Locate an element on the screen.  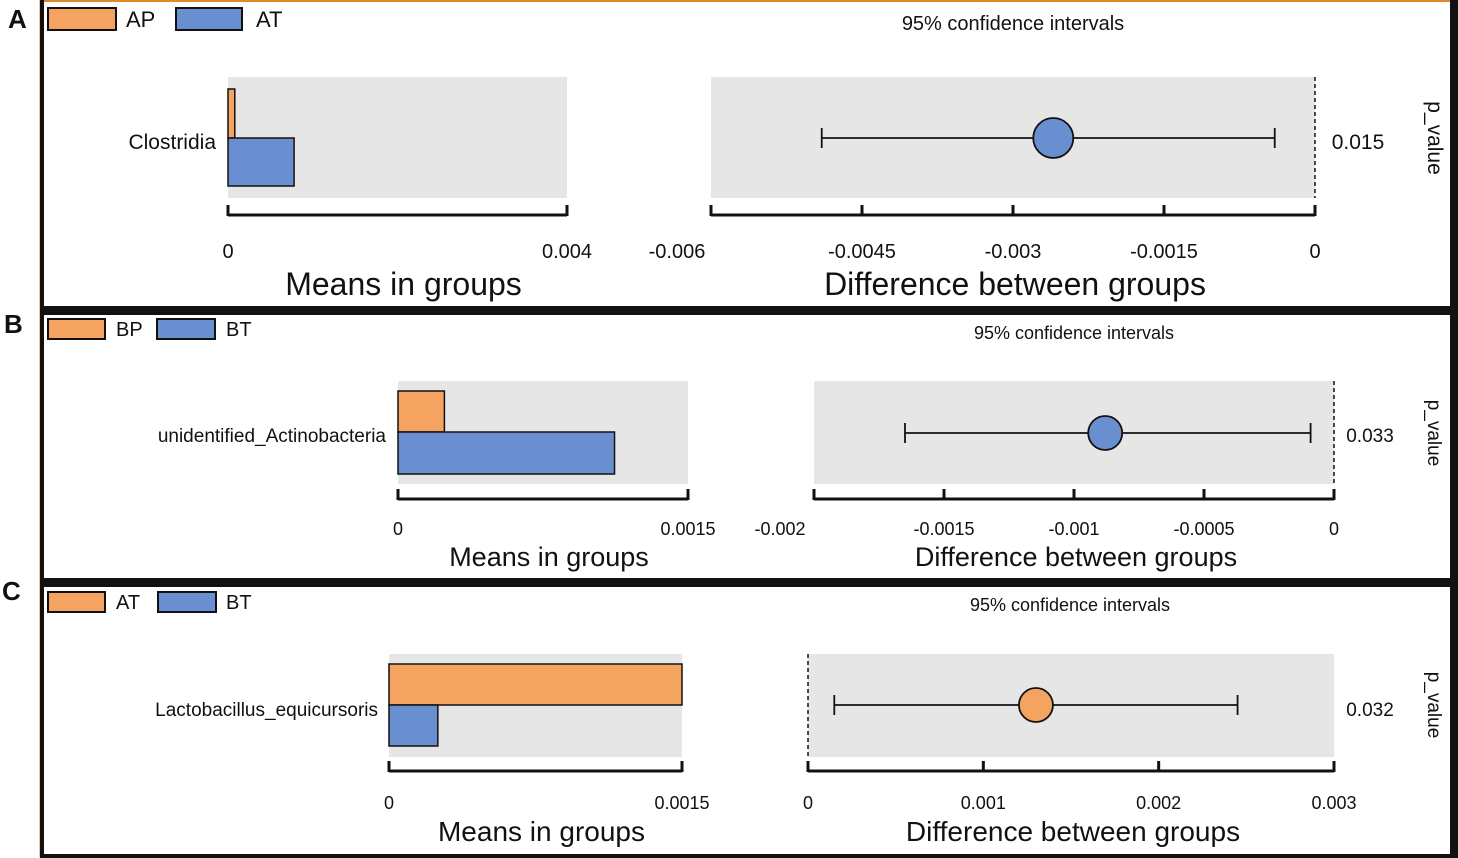
difference-tick-label: 0.002 is located at coordinates (1158, 803).